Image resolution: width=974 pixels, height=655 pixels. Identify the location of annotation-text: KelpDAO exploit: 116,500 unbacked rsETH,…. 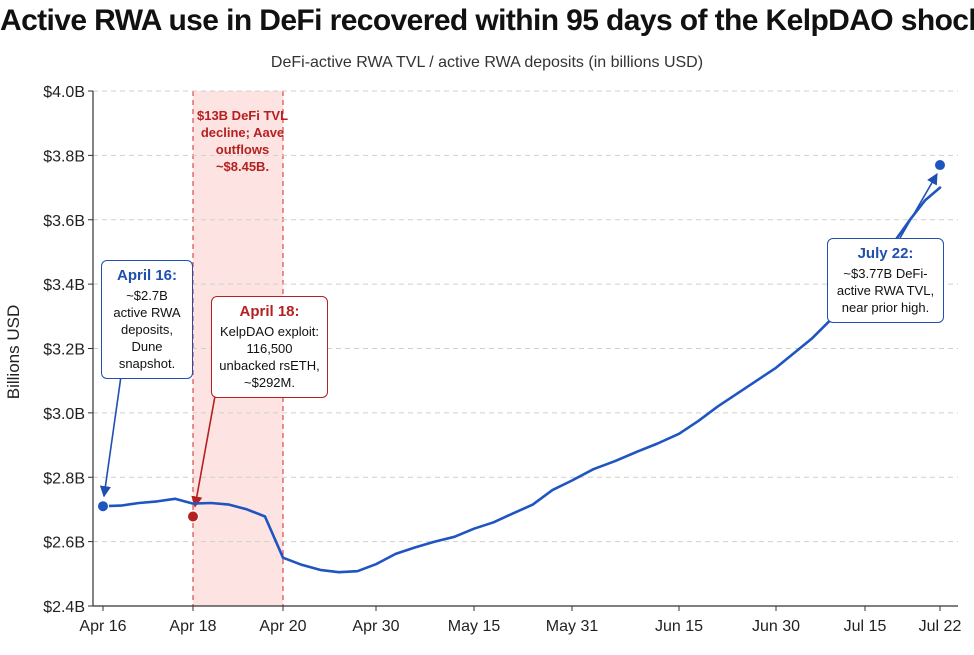
(269, 357).